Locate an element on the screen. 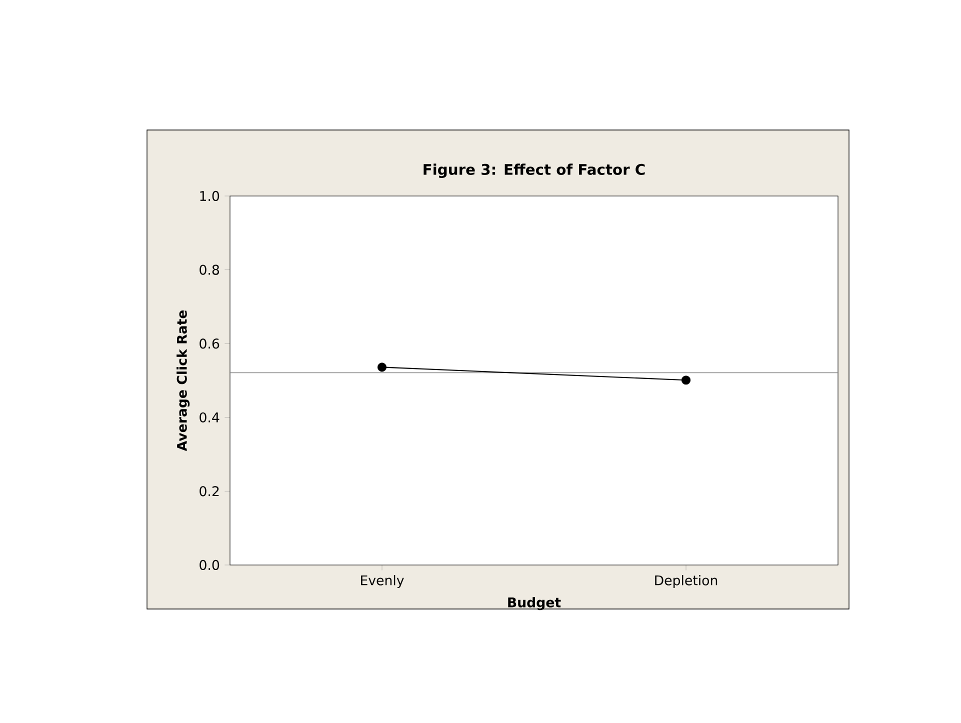  y-tick-label: 0.6 is located at coordinates (210, 343).